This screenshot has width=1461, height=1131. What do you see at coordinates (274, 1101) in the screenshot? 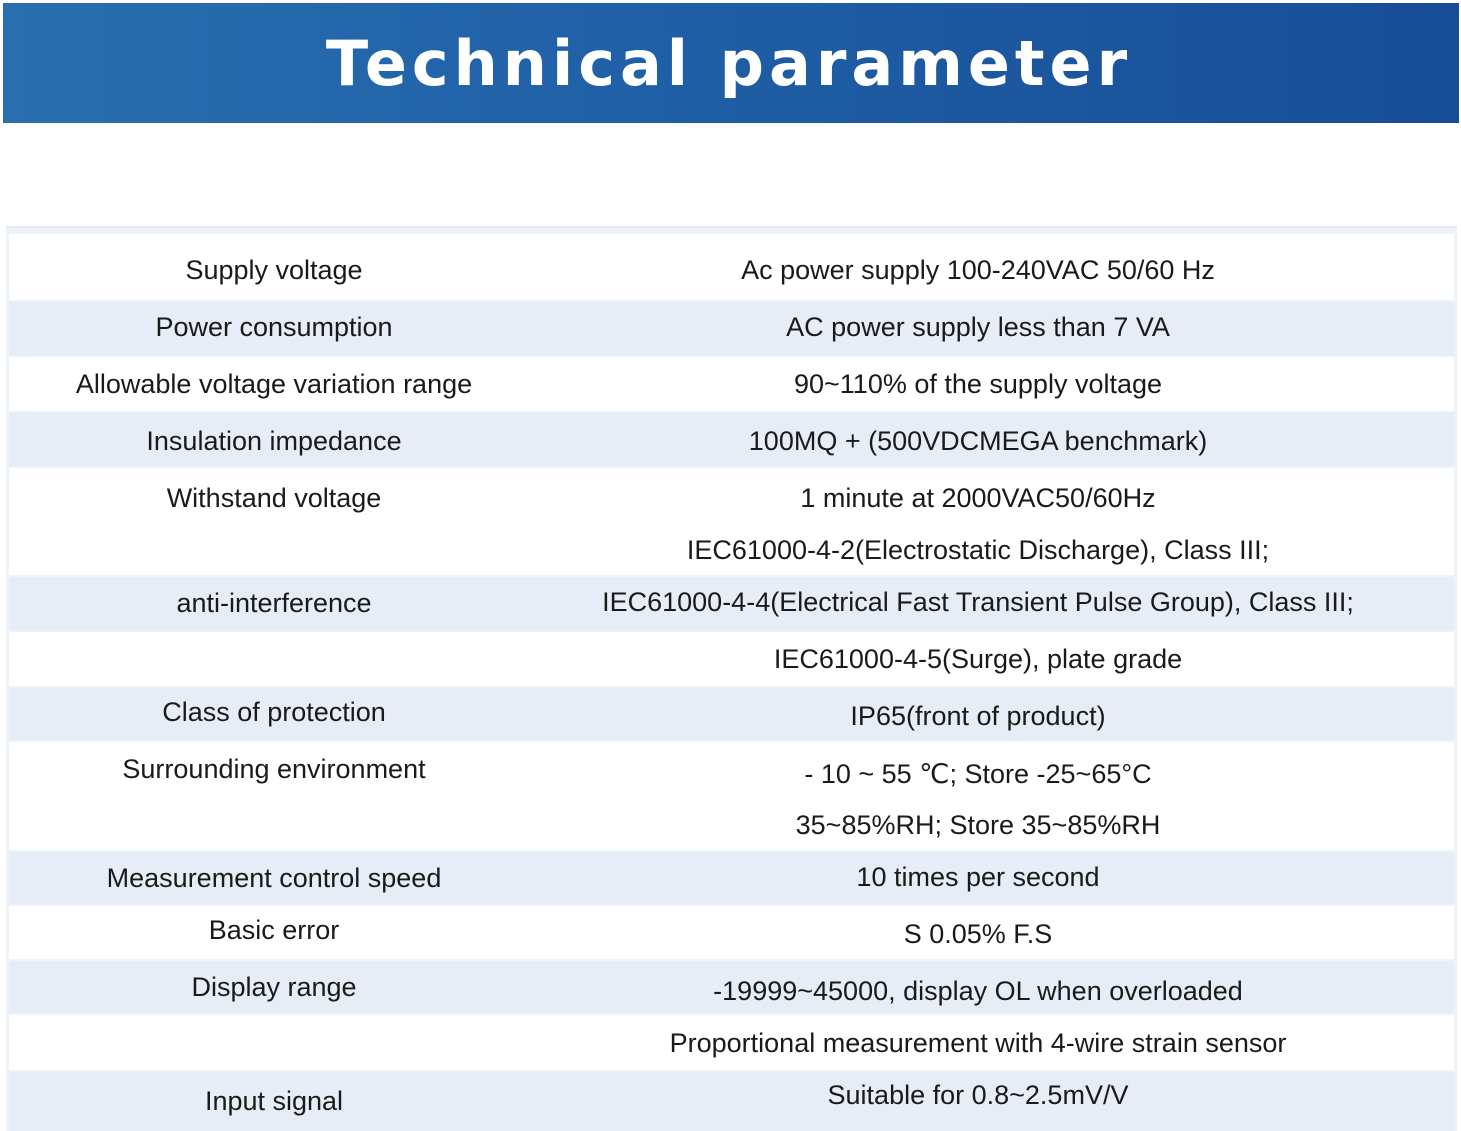
I see `param-input-signal: Input signal` at bounding box center [274, 1101].